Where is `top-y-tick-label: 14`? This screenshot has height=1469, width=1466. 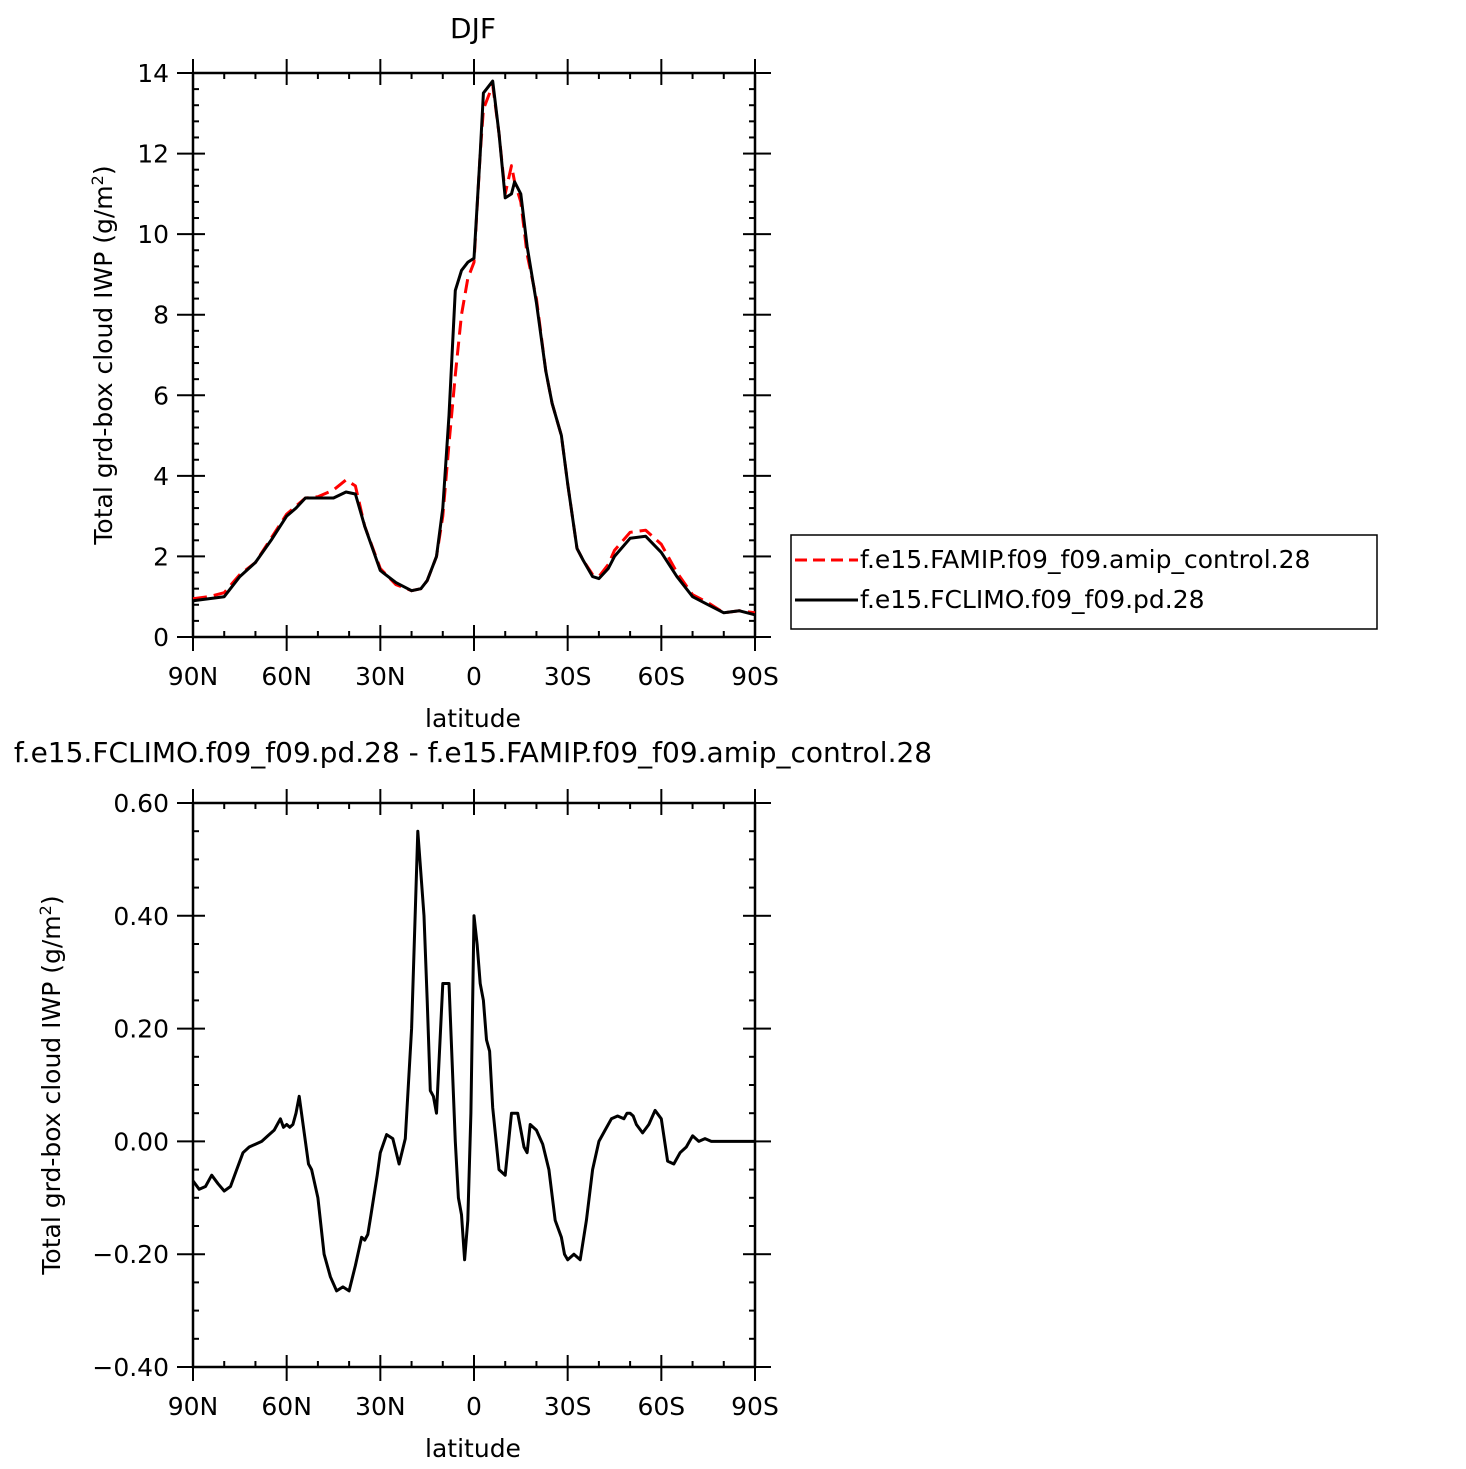 top-y-tick-label: 14 is located at coordinates (153, 73).